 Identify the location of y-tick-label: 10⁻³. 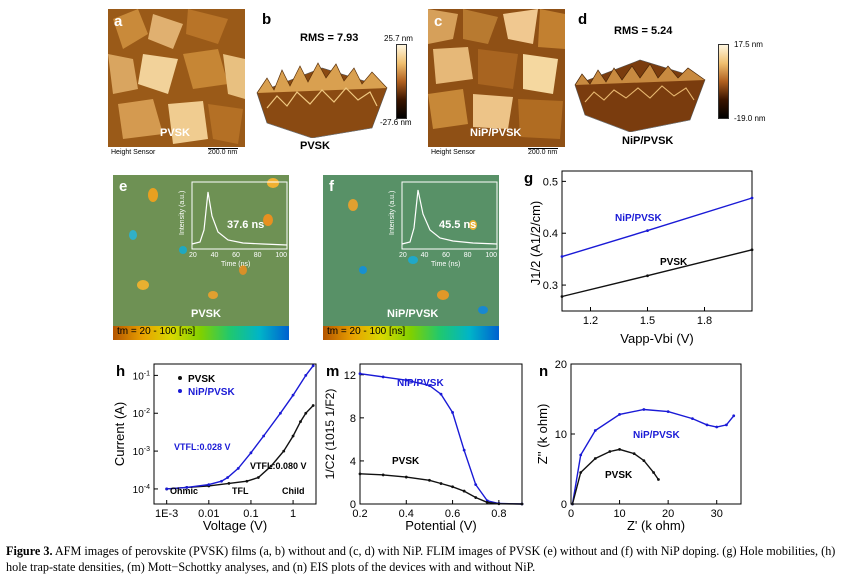
(141, 452).